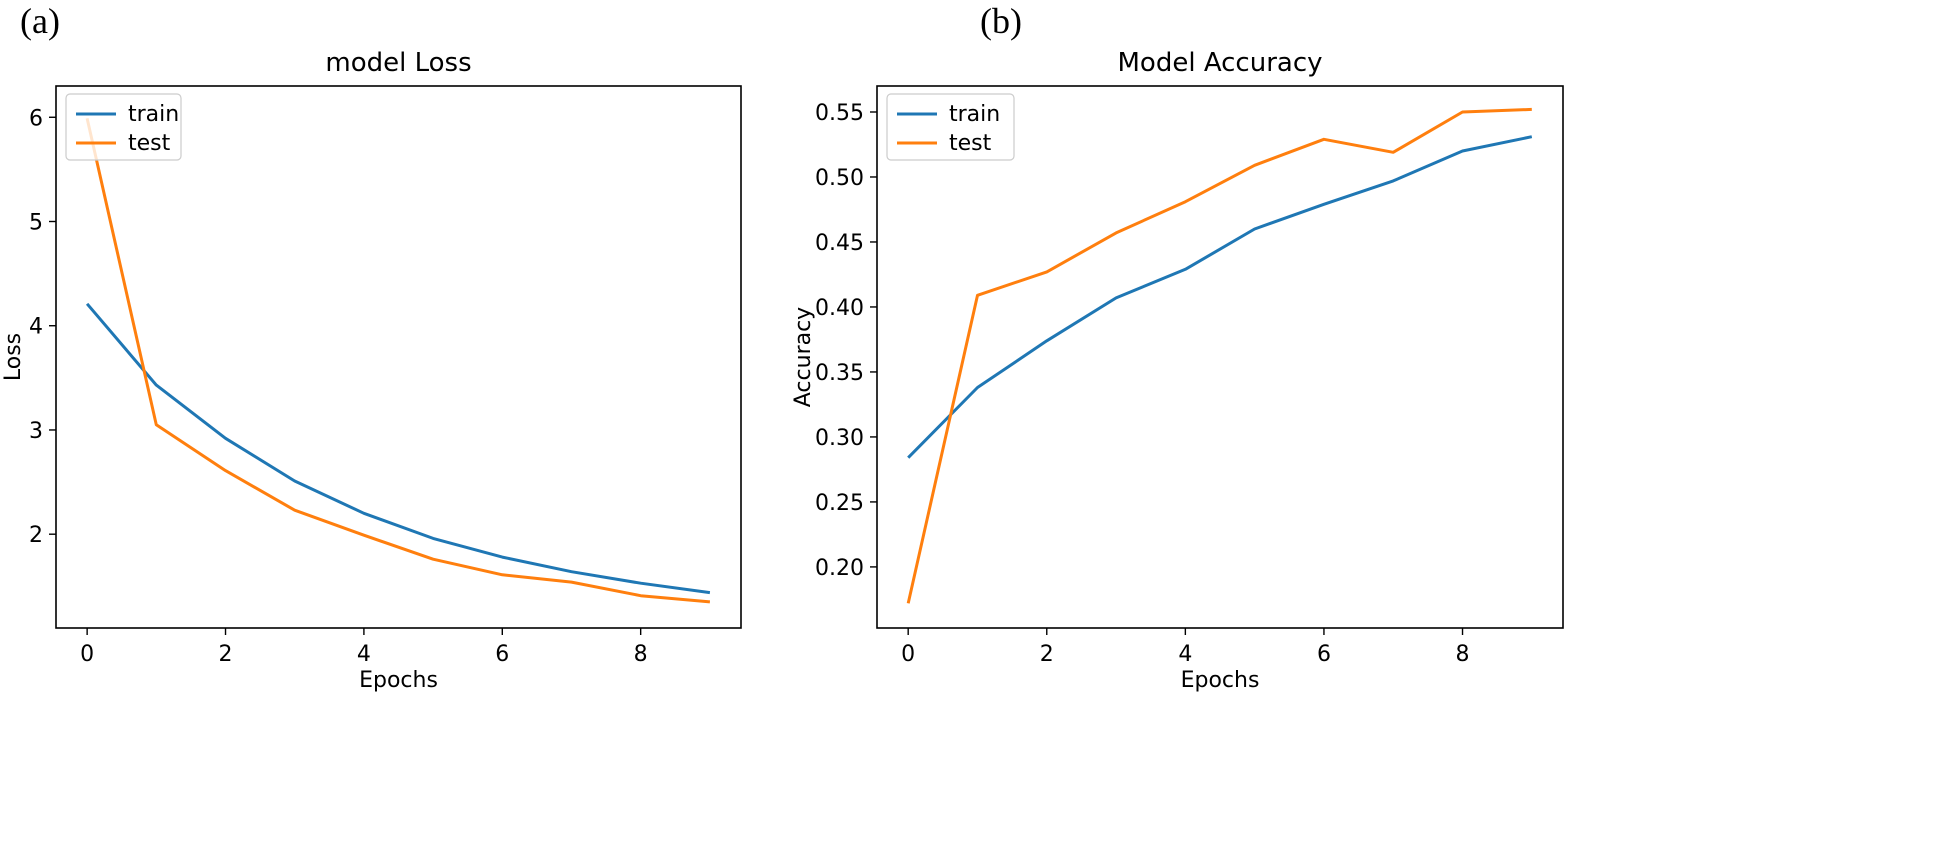 The height and width of the screenshot is (862, 1950). What do you see at coordinates (839, 178) in the screenshot?
I see `y-tick-label: 0.50` at bounding box center [839, 178].